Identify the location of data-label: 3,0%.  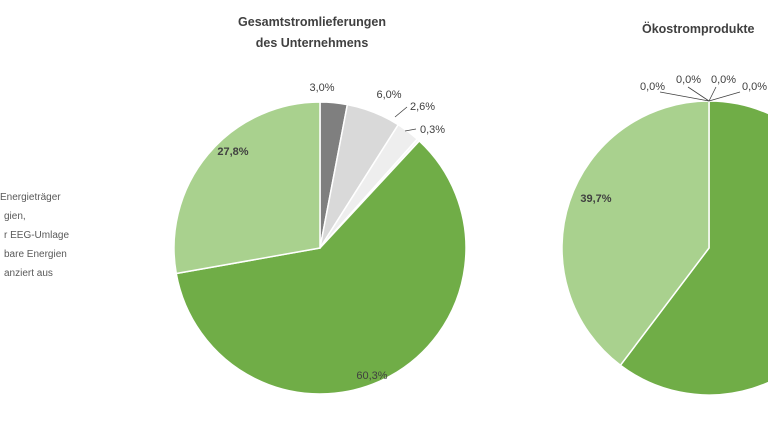
(321, 88).